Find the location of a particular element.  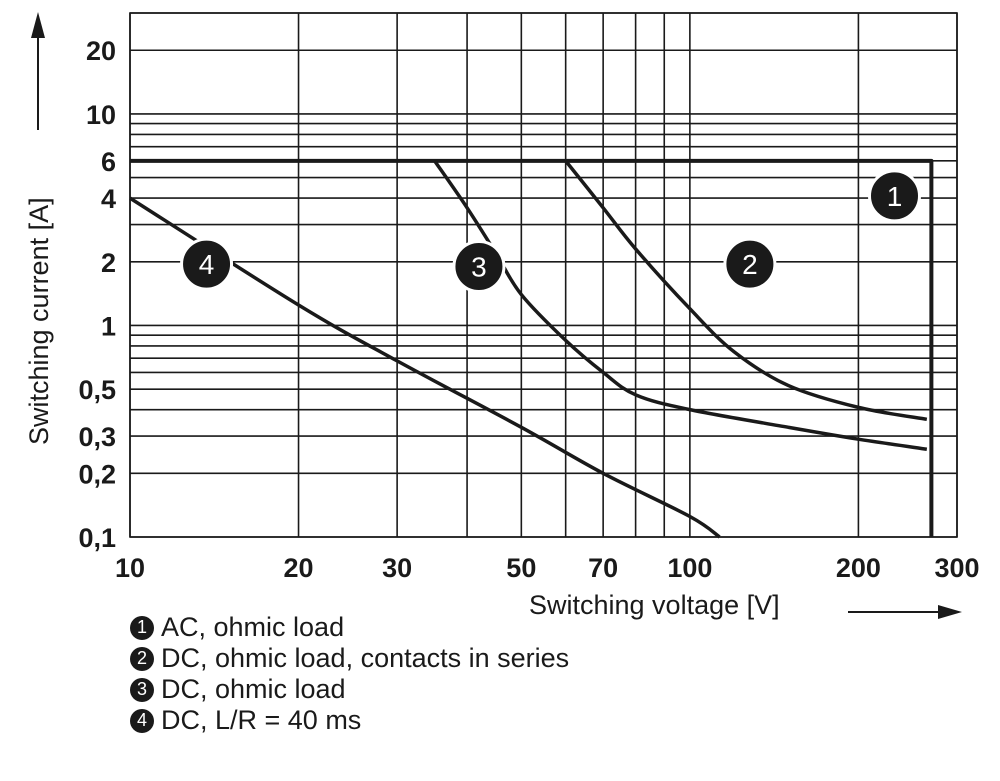

legend-item-4: 4 DC, L/R = 40 ms is located at coordinates (349, 720).